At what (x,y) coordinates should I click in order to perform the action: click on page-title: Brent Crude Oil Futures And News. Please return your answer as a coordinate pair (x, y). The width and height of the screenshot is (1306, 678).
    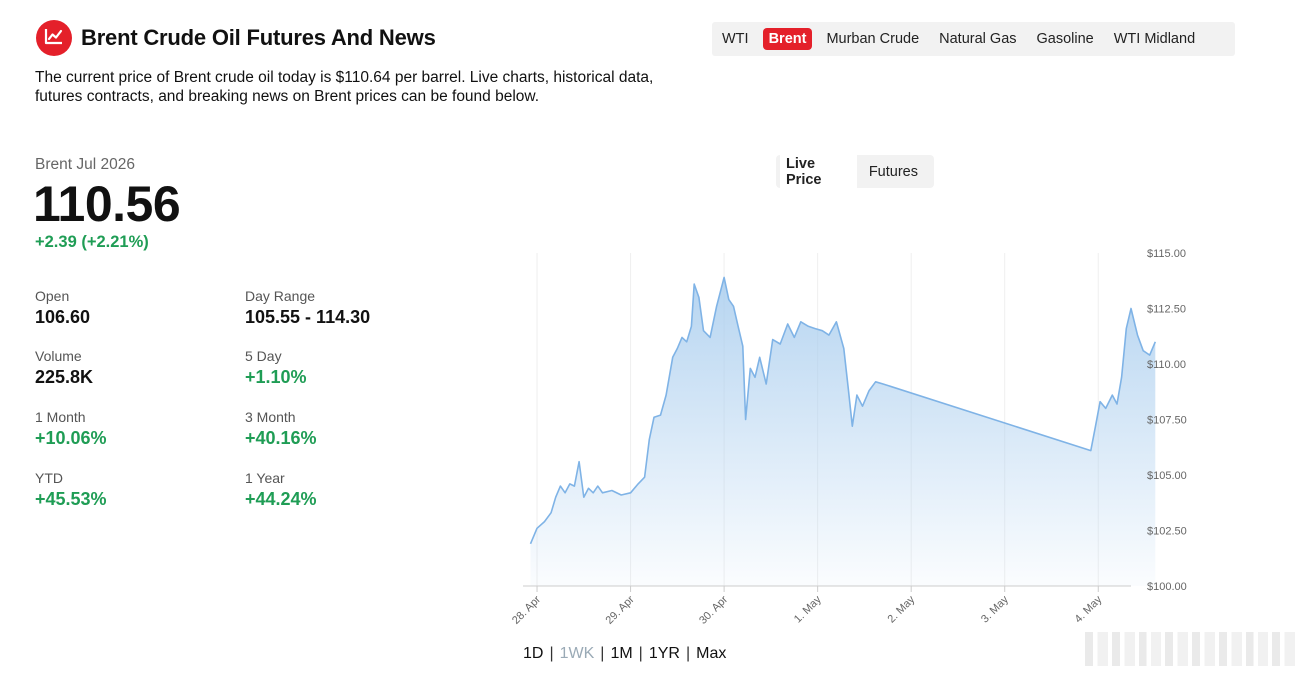
    Looking at the image, I should click on (258, 37).